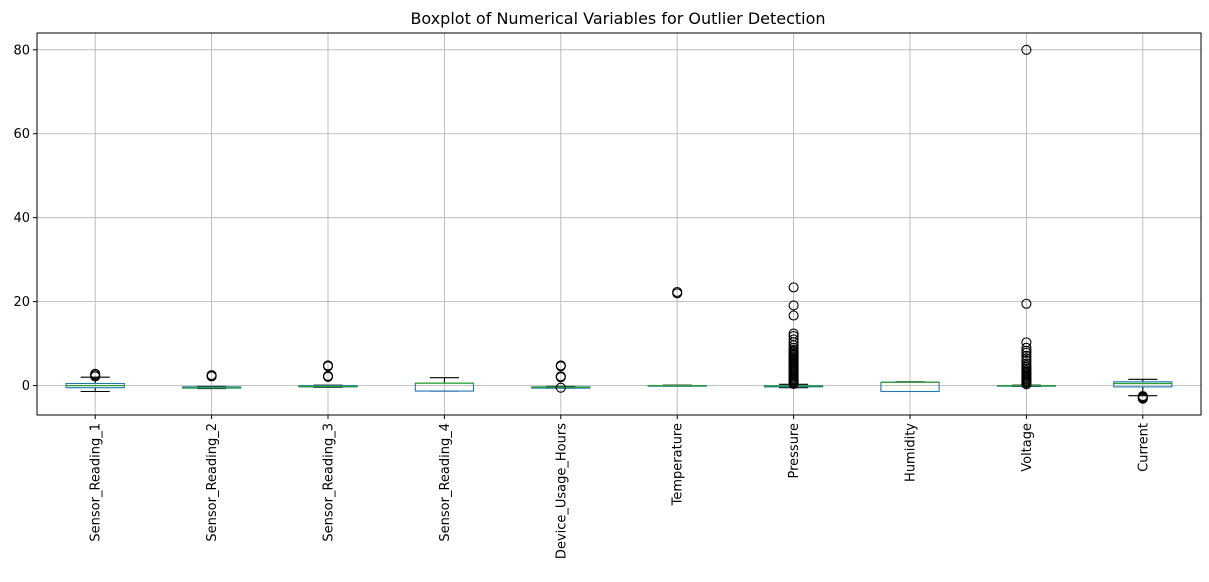 This screenshot has width=1209, height=582. I want to click on x-tick-label: Device_Usage_Hours, so click(561, 491).